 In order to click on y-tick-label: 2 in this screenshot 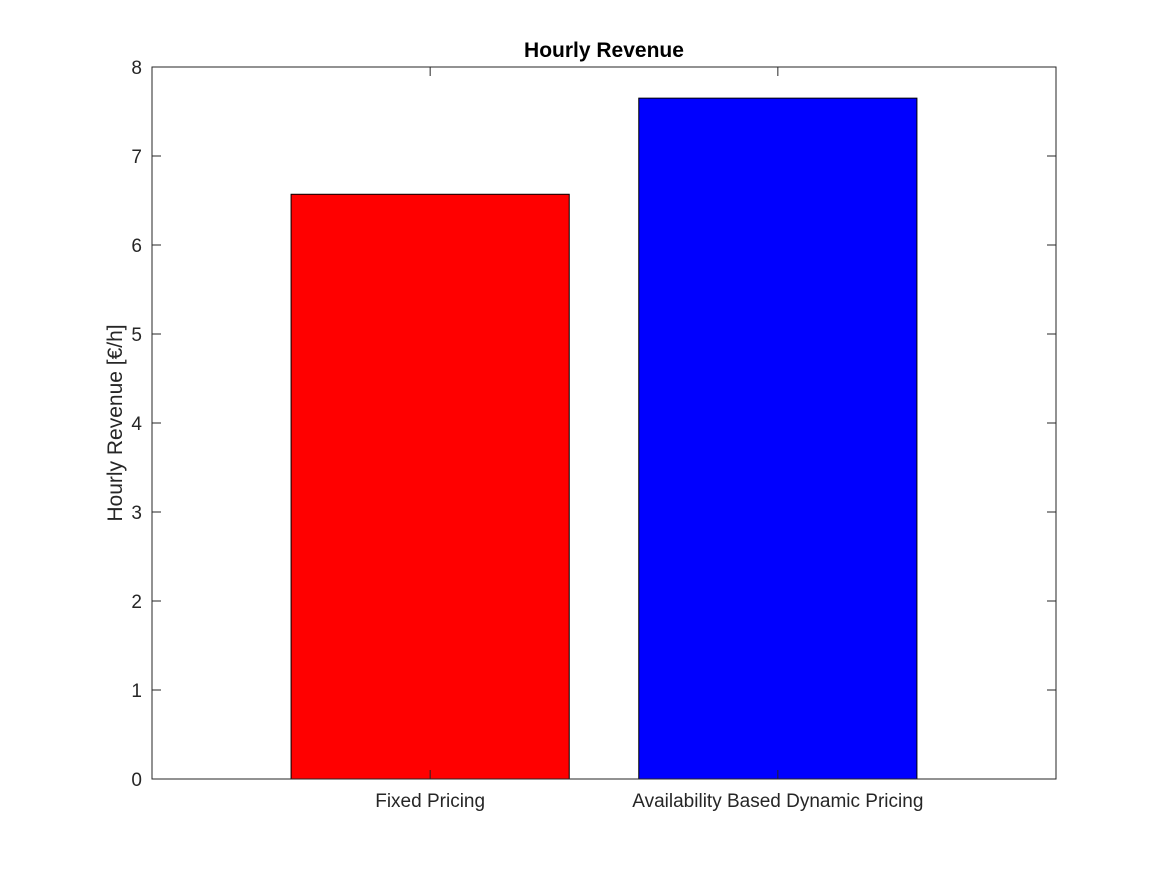, I will do `click(136, 602)`.